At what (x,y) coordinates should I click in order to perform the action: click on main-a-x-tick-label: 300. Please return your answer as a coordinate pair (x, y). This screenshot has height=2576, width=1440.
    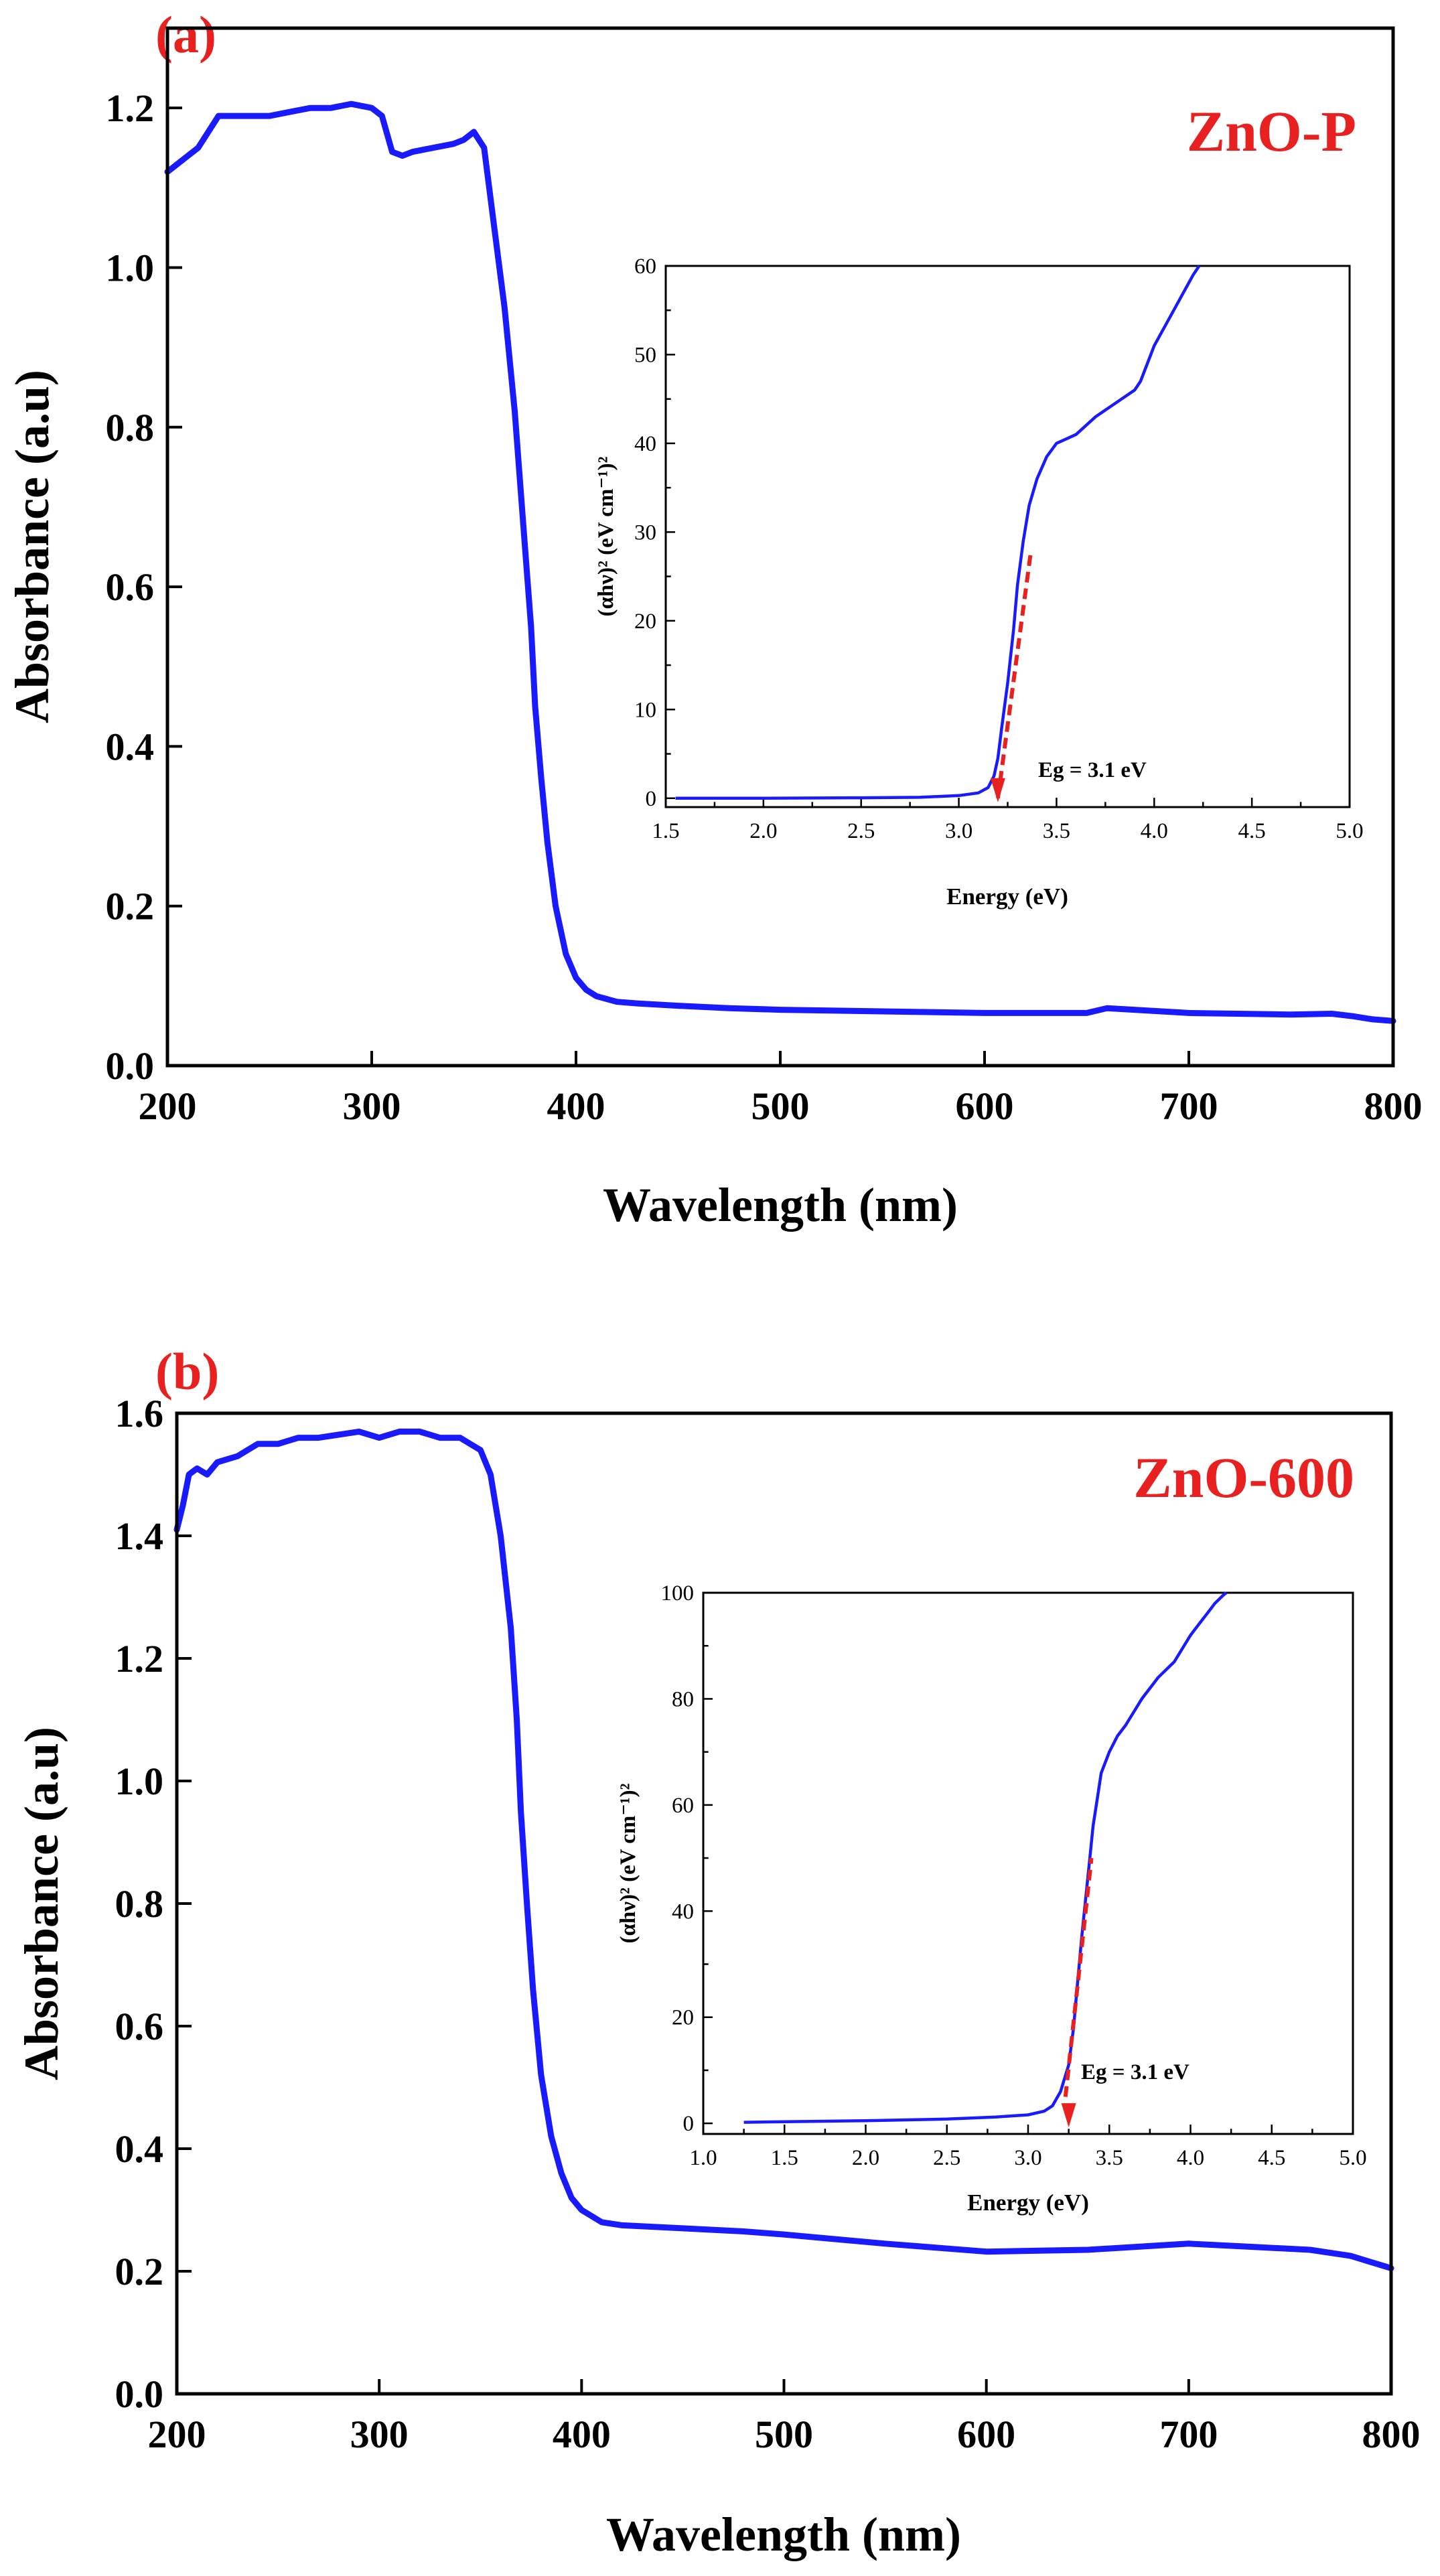
    Looking at the image, I should click on (372, 1106).